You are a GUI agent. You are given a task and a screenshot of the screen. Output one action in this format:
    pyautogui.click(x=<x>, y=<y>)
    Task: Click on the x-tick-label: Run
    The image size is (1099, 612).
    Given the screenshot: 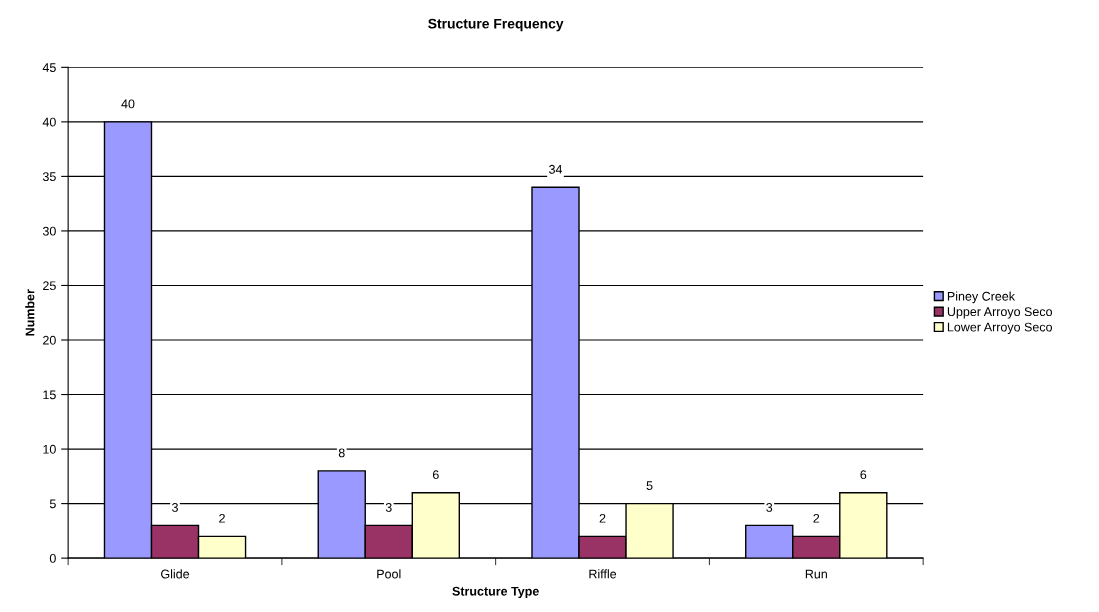 What is the action you would take?
    pyautogui.click(x=816, y=574)
    